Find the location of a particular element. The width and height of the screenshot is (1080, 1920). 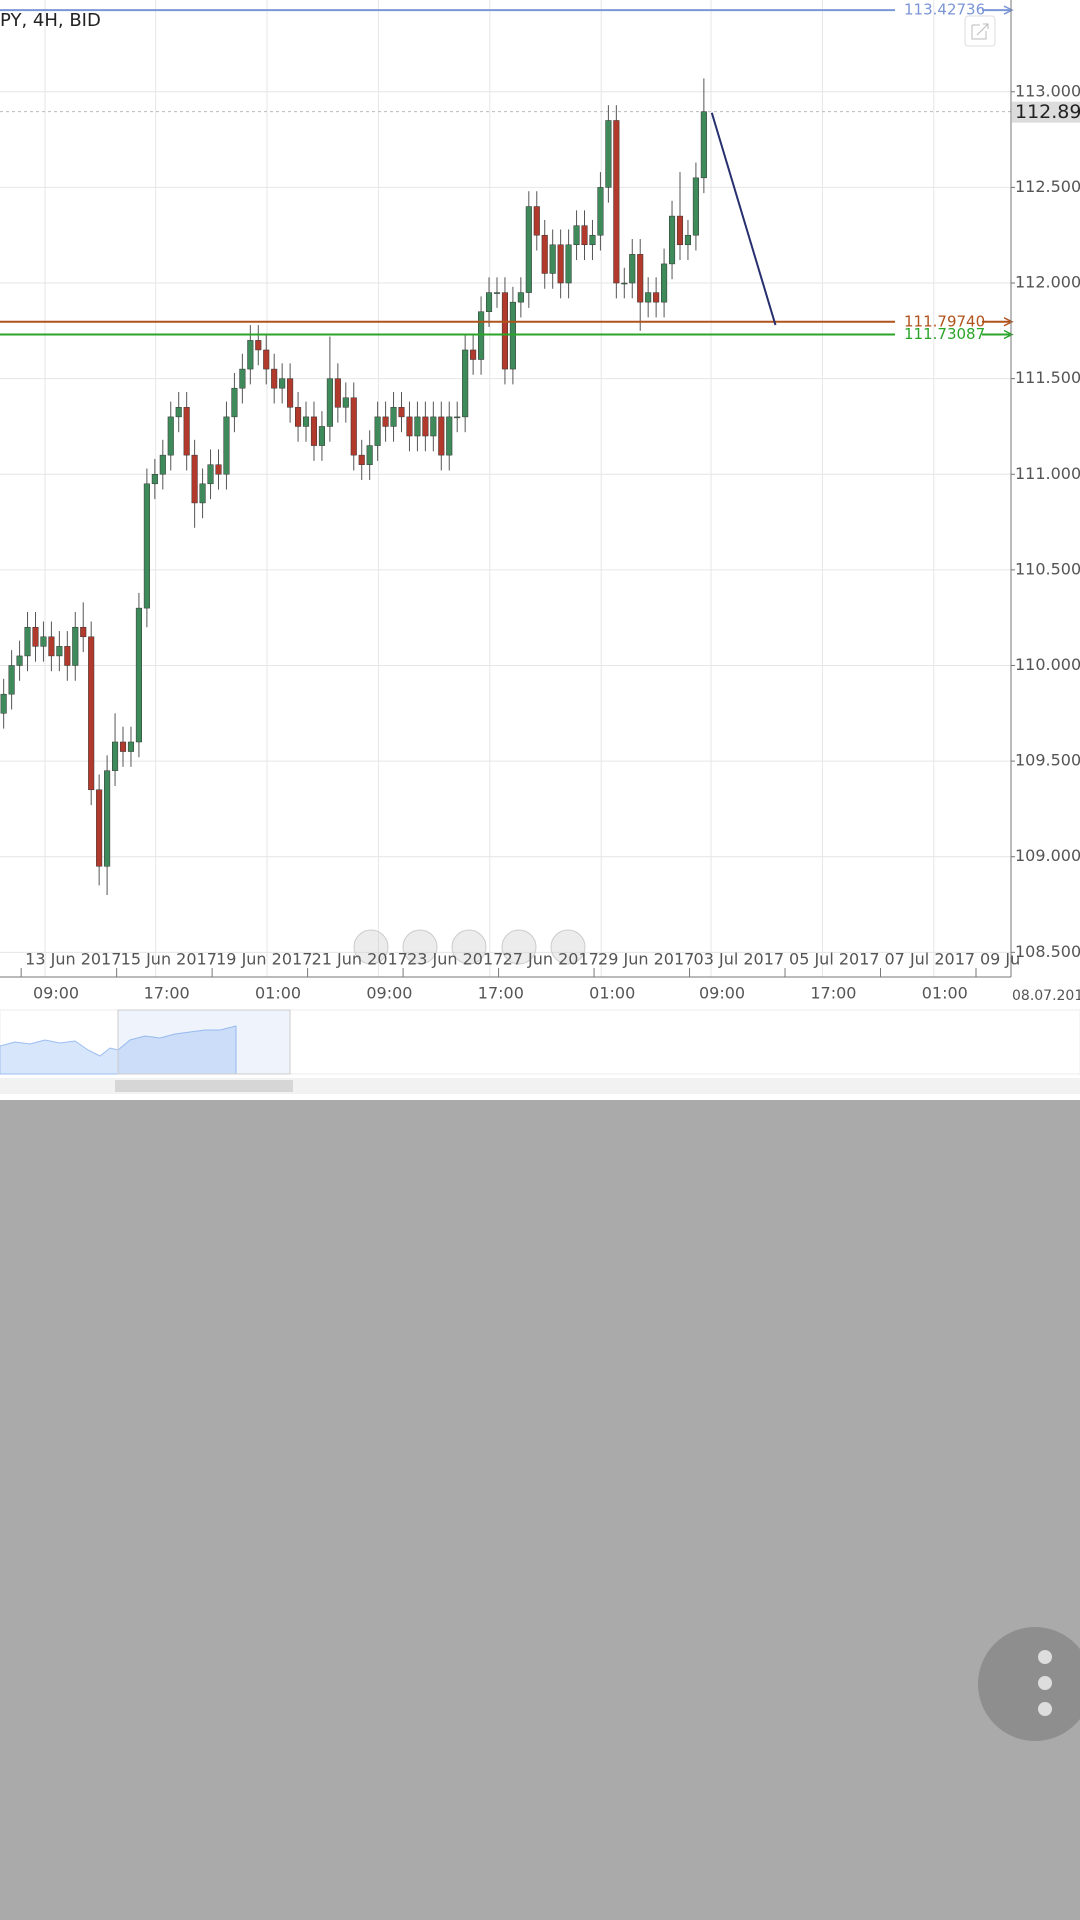

y-tick-label: 110.500 is located at coordinates (1047, 568).